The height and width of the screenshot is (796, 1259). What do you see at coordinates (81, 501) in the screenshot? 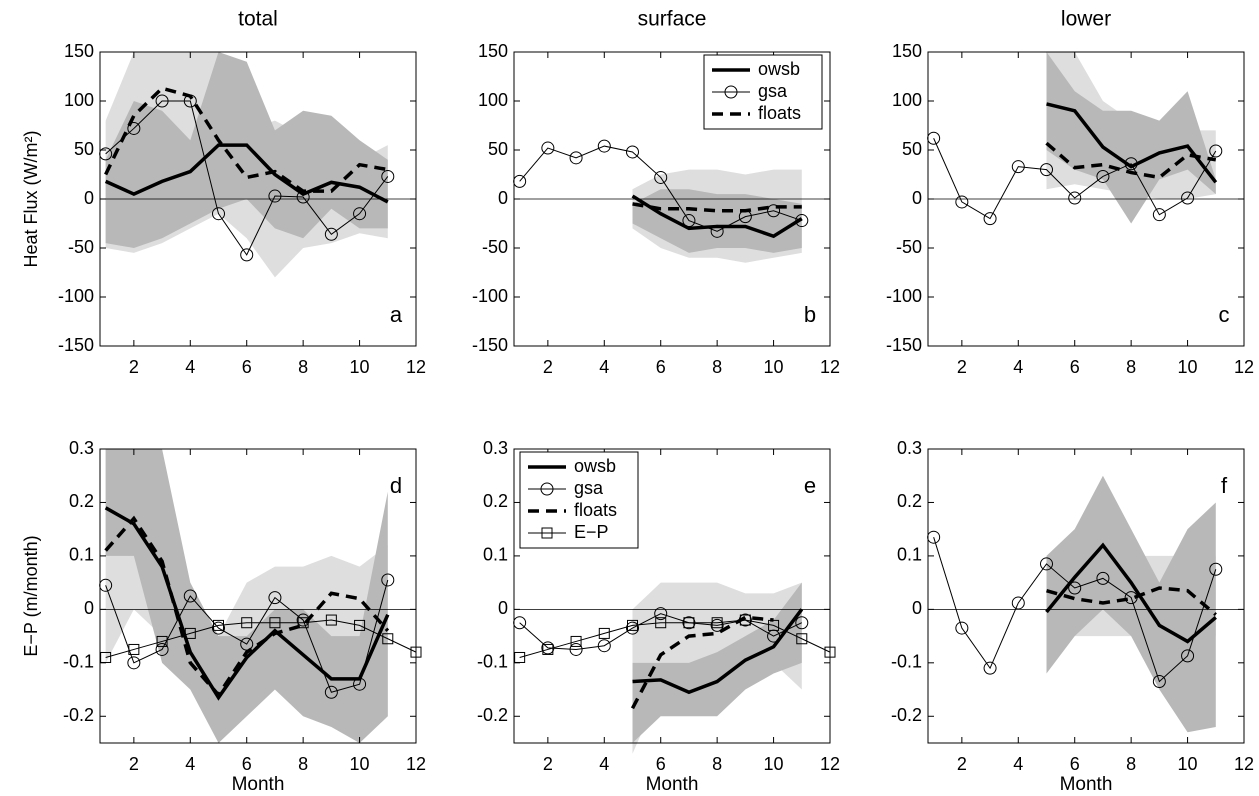
I see `y-tick-label: 0.2` at bounding box center [81, 501].